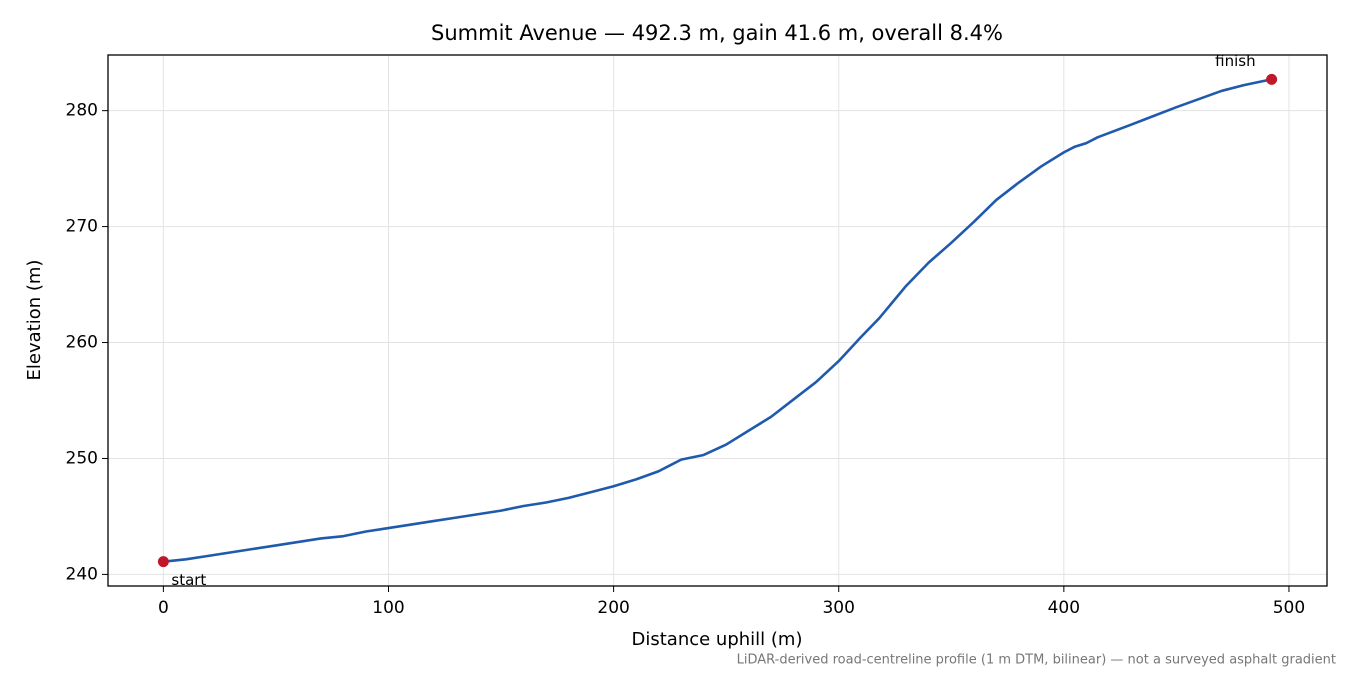  What do you see at coordinates (82, 574) in the screenshot?
I see `y-tick-label: 240` at bounding box center [82, 574].